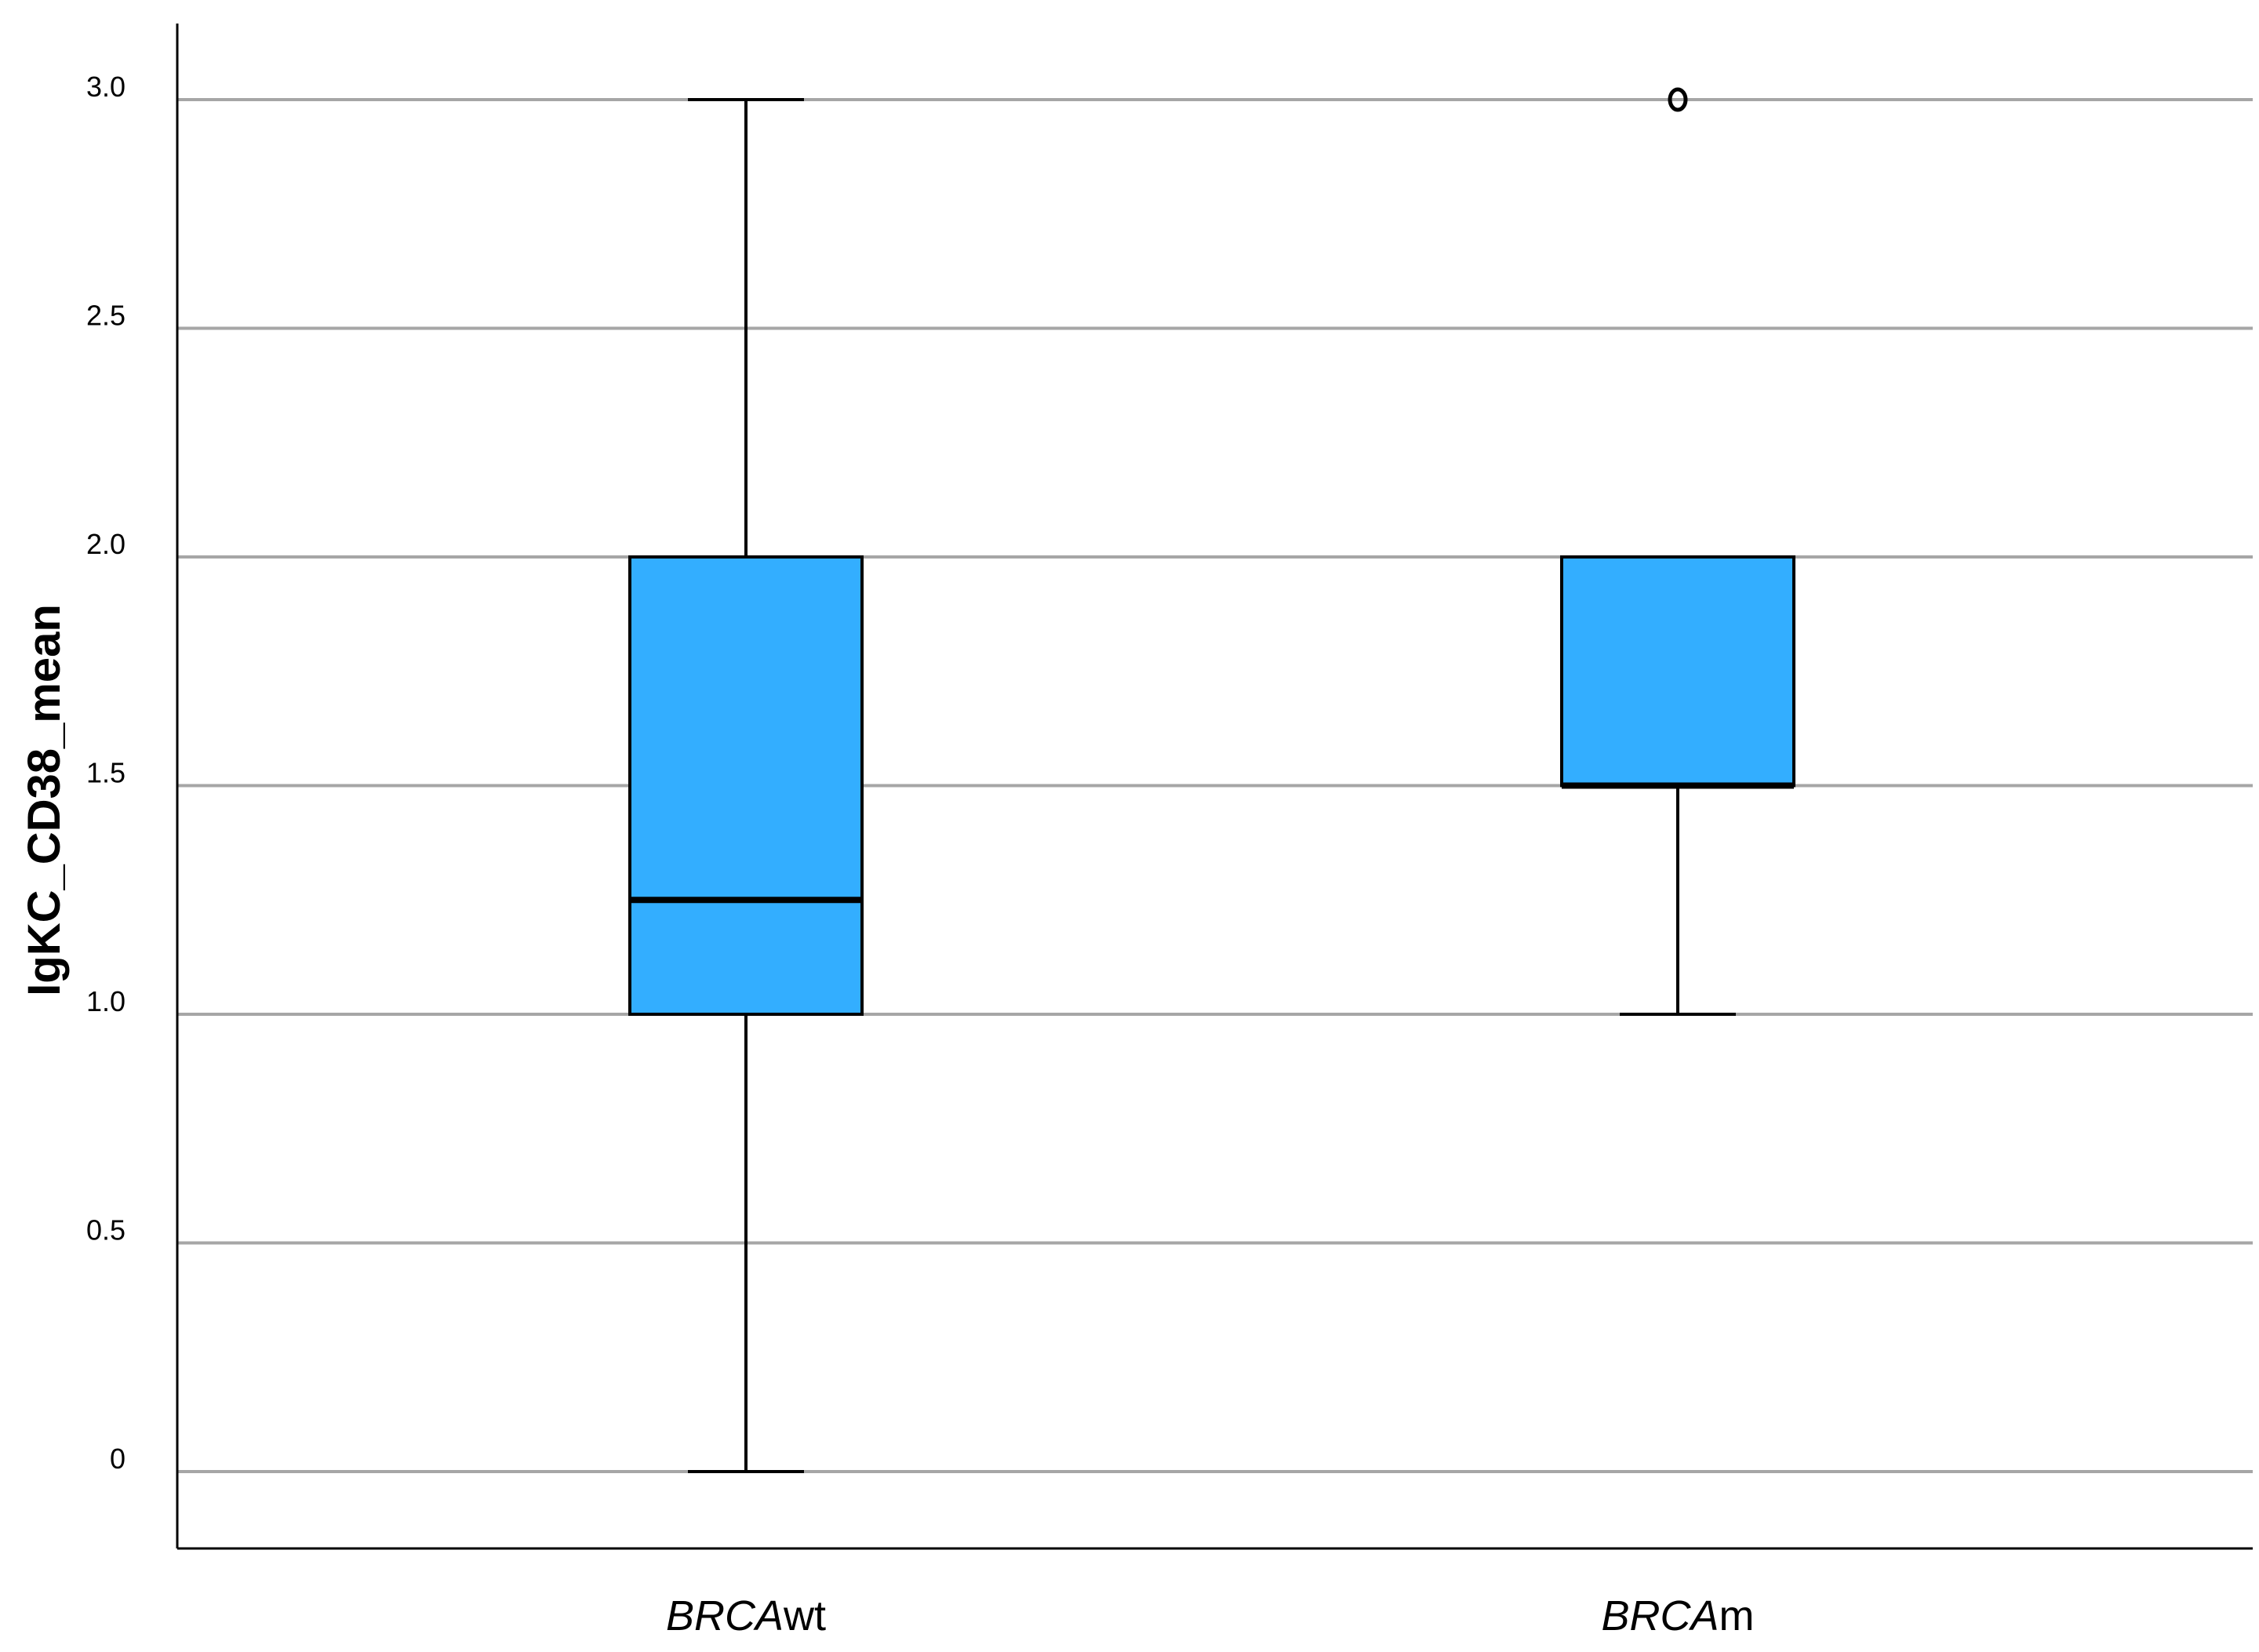 This screenshot has width=2259, height=1652. What do you see at coordinates (106, 87) in the screenshot?
I see `y-tick-label: 3.0` at bounding box center [106, 87].